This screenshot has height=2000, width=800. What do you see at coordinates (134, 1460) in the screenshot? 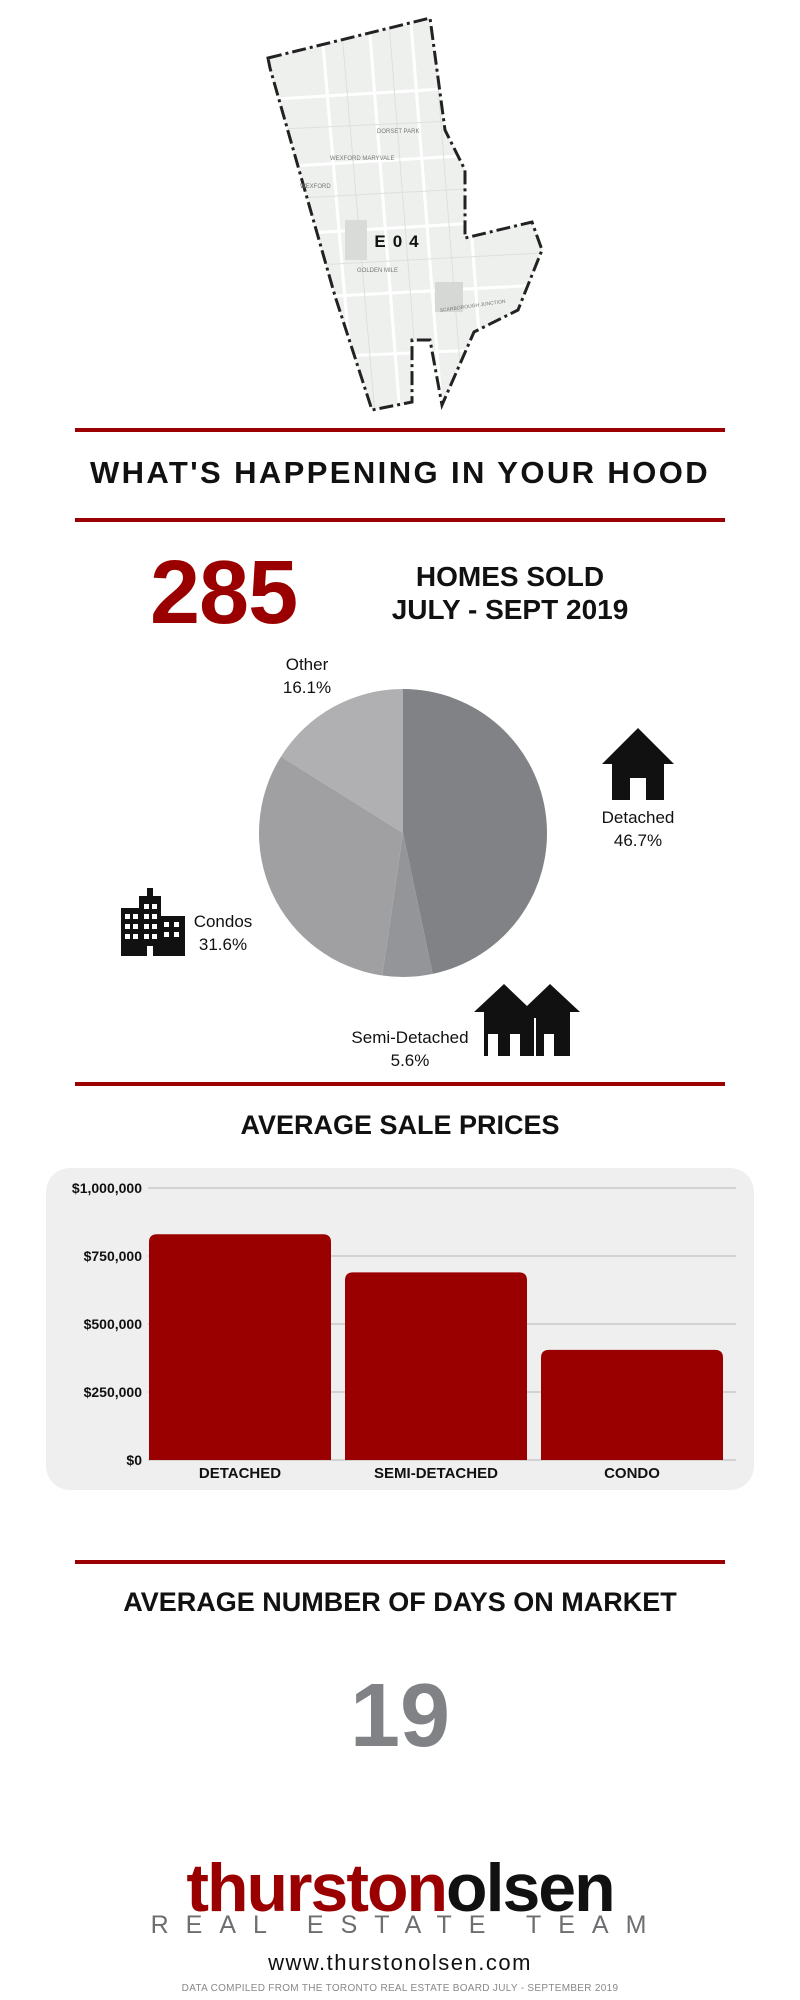
I see `y-tick-label: $0` at bounding box center [134, 1460].